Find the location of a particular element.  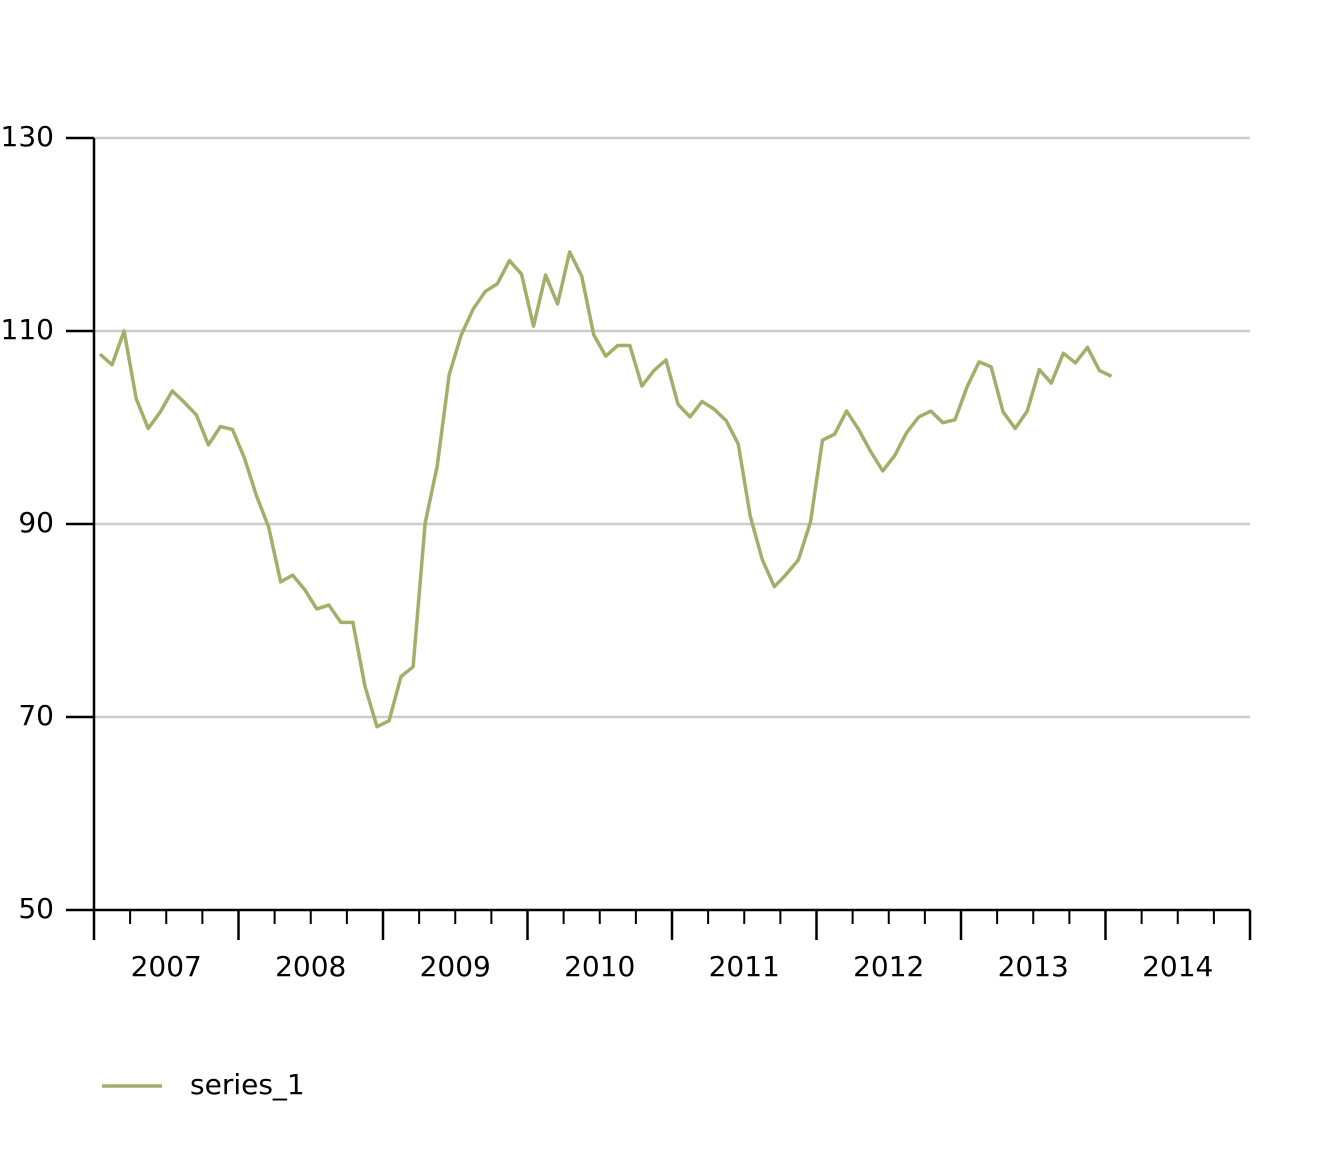

x-tick-label: 2007 is located at coordinates (166, 966).